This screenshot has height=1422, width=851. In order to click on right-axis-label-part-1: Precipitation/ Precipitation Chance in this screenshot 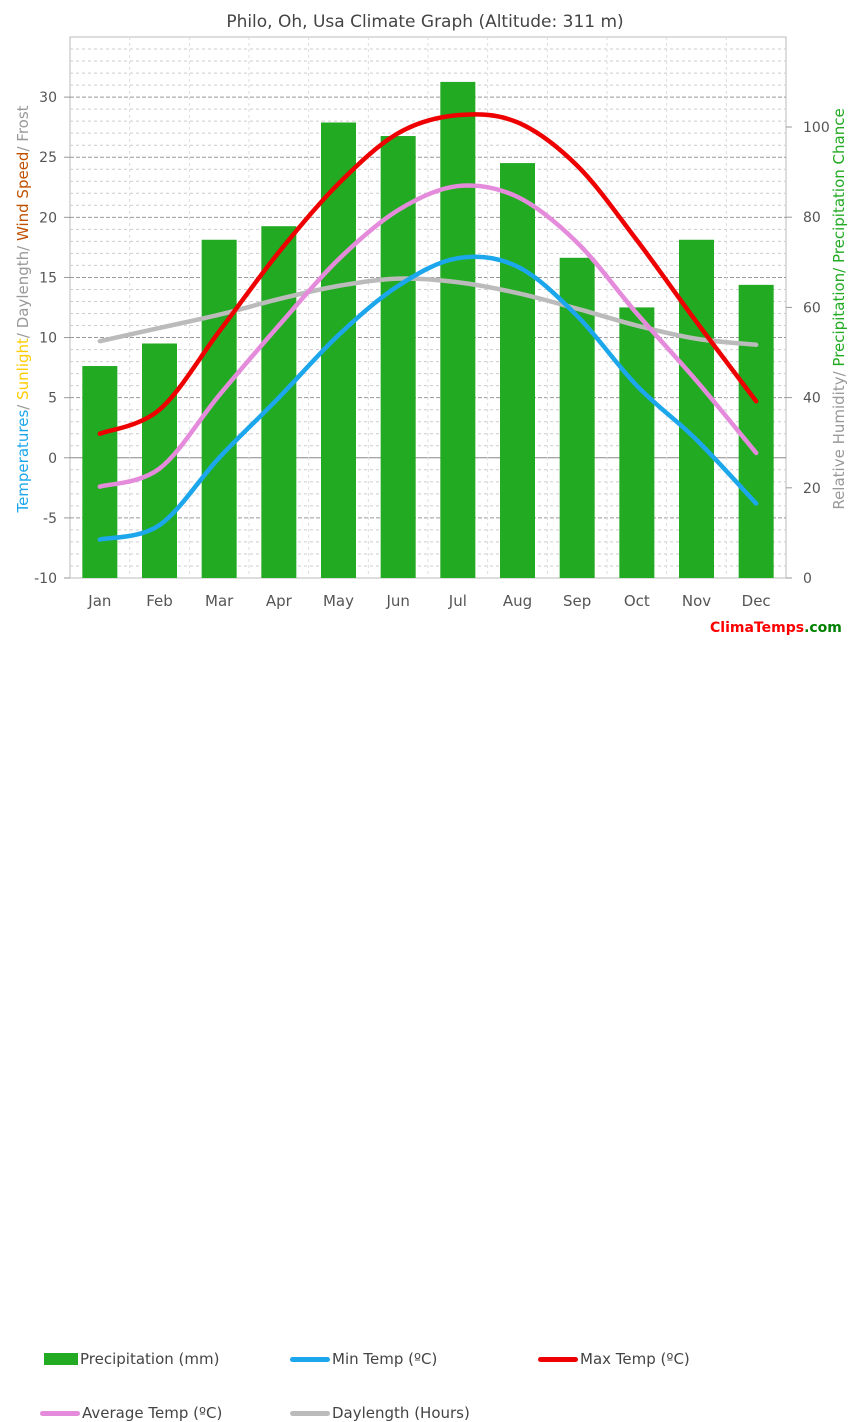, I will do `click(839, 237)`.